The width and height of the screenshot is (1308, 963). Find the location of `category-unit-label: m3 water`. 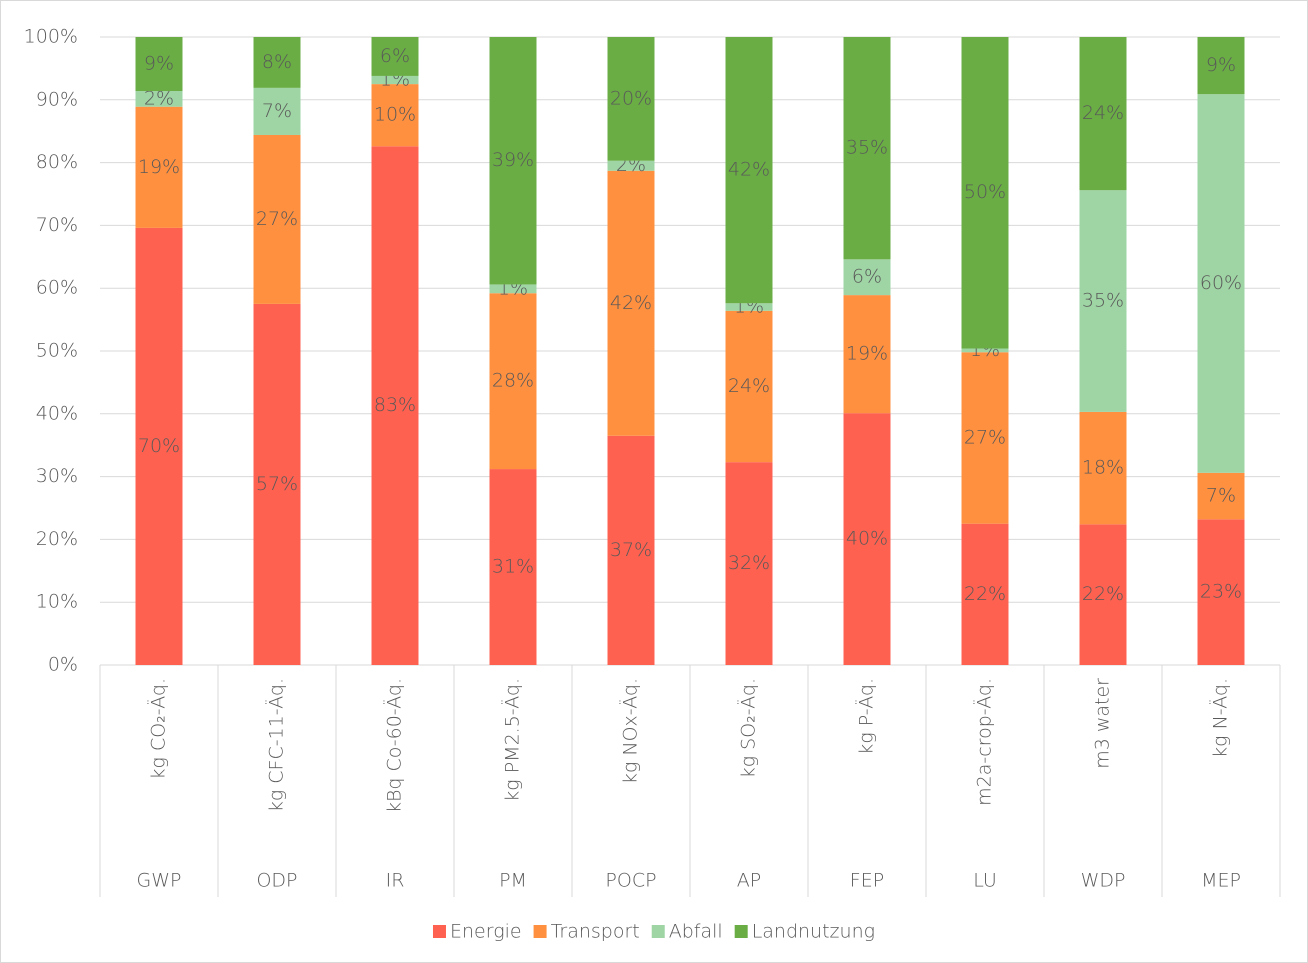

category-unit-label: m3 water is located at coordinates (1103, 723).